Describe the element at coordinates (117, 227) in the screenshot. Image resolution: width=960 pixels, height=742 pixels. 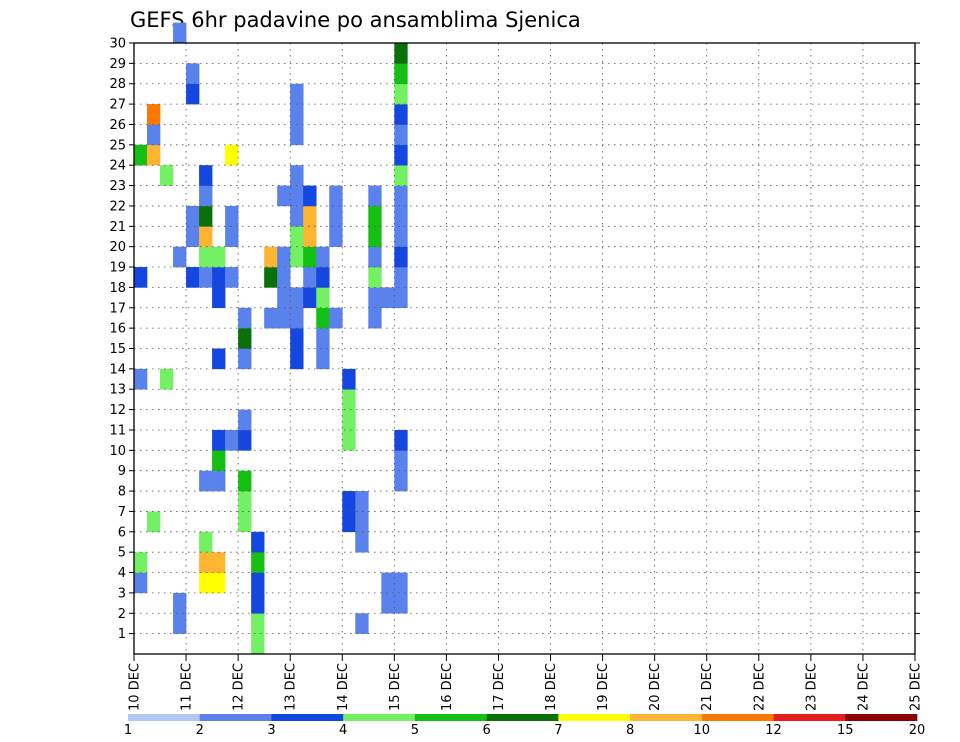
I see `y-tick-label: 21` at that location.